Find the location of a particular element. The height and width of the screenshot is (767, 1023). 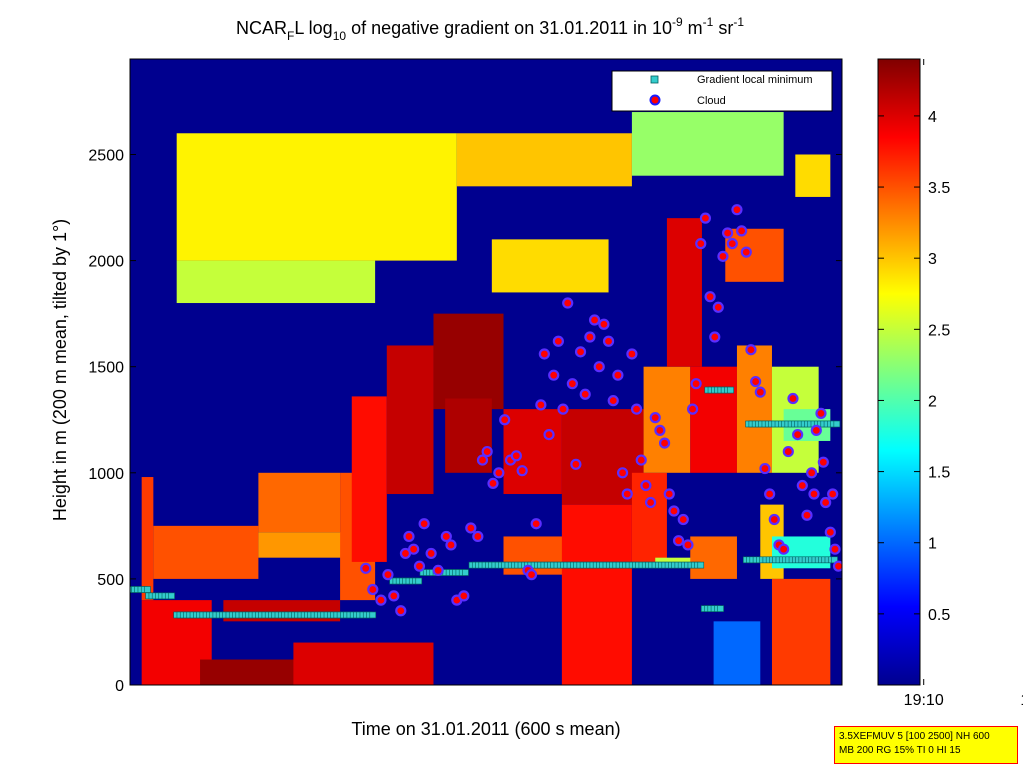

colorbar-tick-label: 2 is located at coordinates (932, 401).